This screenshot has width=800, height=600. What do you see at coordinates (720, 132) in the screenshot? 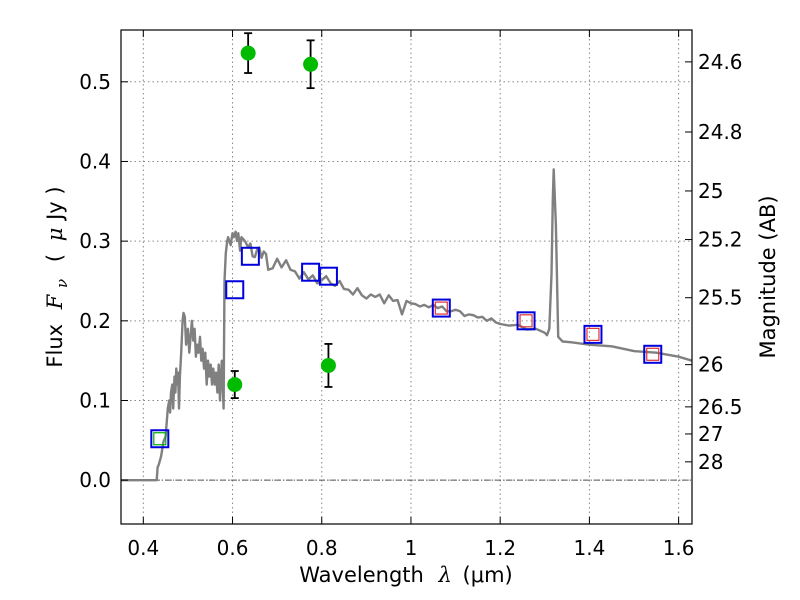
I see `magnitude-tick-label: 24.8` at bounding box center [720, 132].